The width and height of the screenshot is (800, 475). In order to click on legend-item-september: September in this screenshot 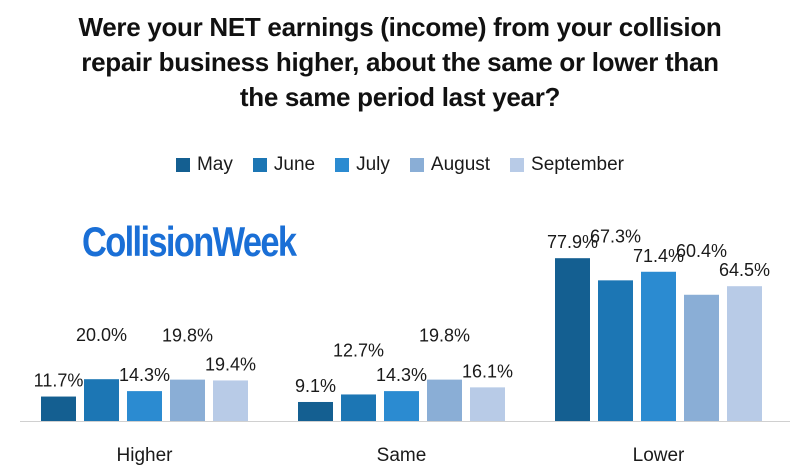, I will do `click(567, 165)`.